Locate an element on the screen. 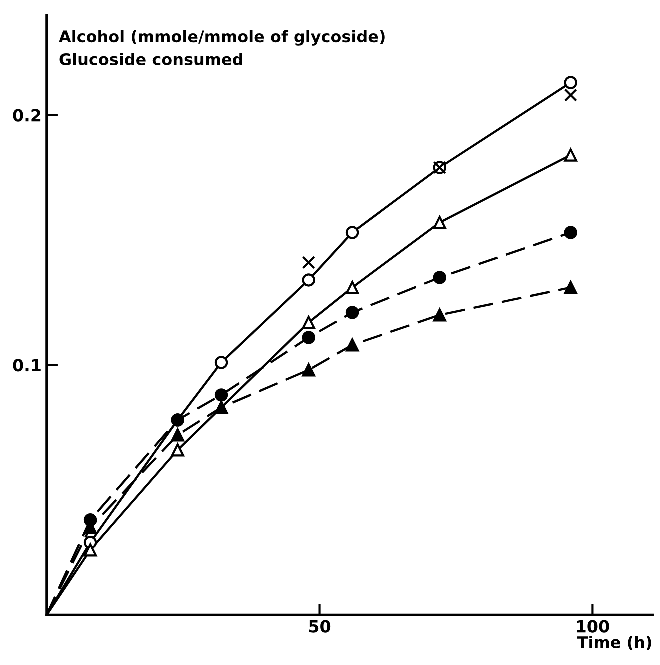  y-tick-label: 0.2 is located at coordinates (27, 115).